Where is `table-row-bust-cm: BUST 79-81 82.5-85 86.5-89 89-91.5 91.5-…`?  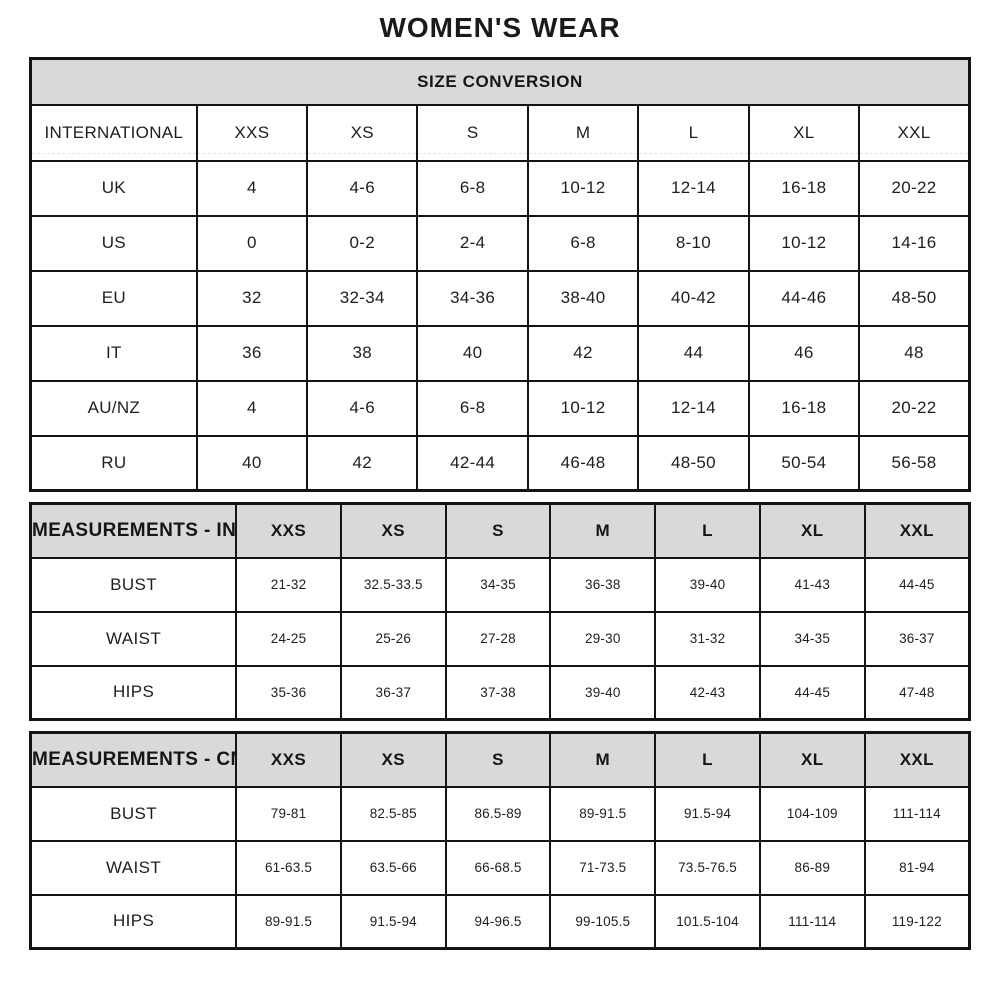 table-row-bust-cm: BUST 79-81 82.5-85 86.5-89 89-91.5 91.5-… is located at coordinates (500, 813).